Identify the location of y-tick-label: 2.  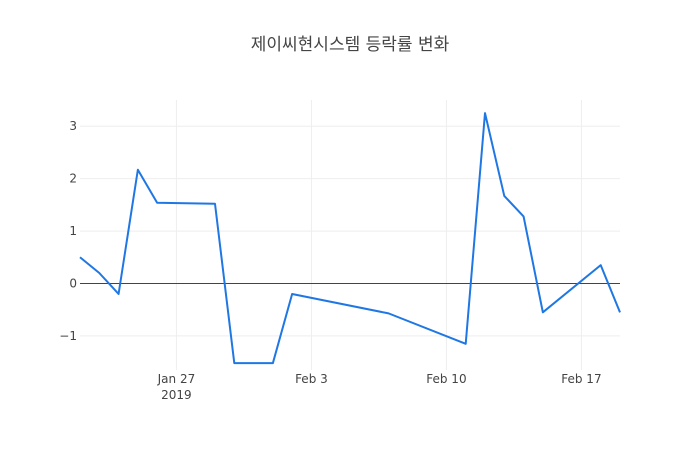
(73, 179).